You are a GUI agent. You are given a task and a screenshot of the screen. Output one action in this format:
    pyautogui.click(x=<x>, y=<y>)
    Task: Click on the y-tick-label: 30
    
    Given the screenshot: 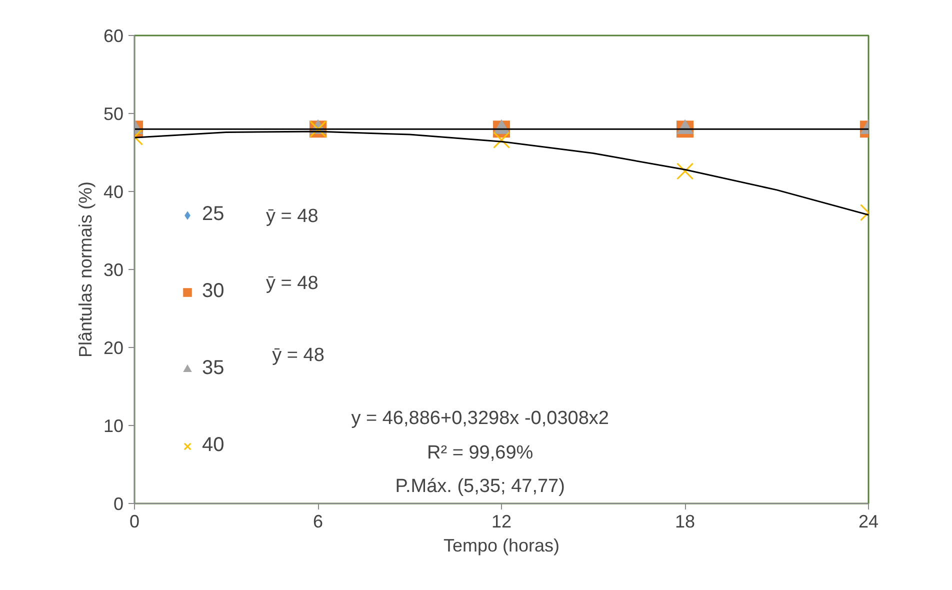 What is the action you would take?
    pyautogui.click(x=113, y=270)
    